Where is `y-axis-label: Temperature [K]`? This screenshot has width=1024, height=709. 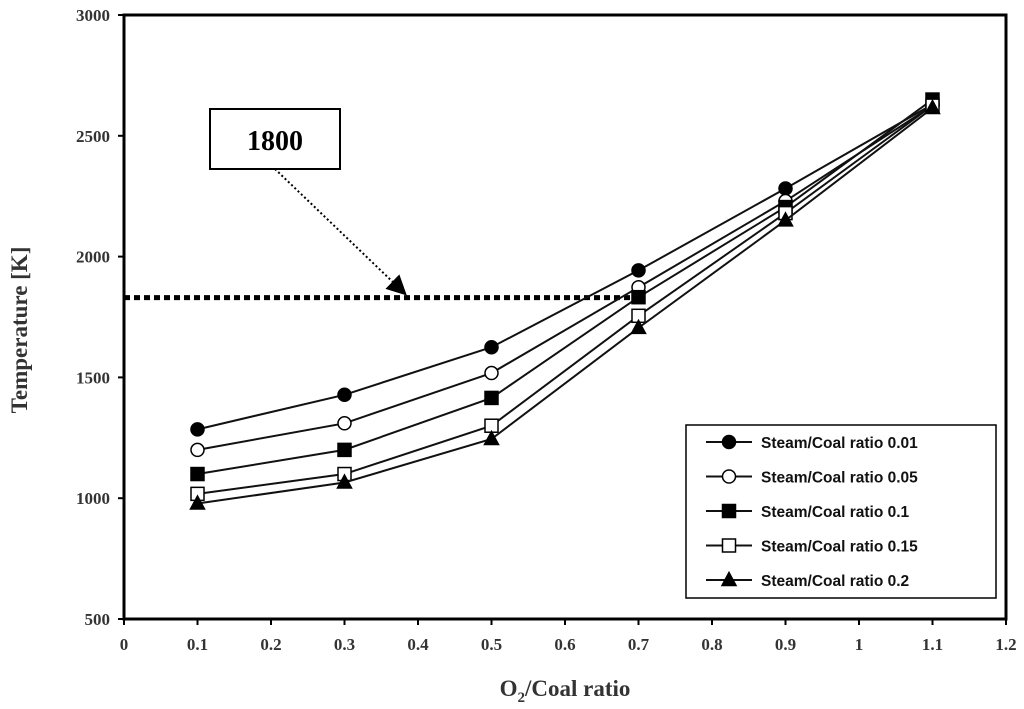
y-axis-label: Temperature [K] is located at coordinates (19, 330).